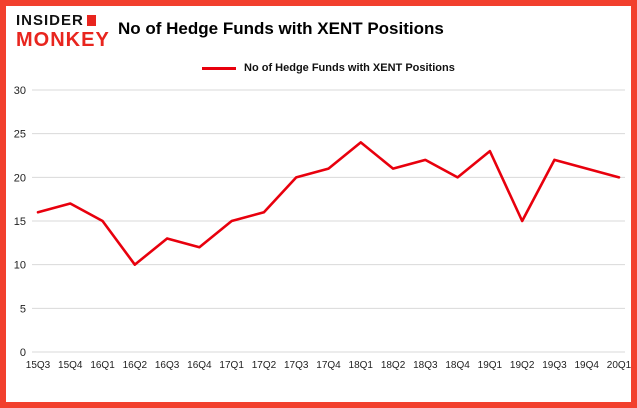 This screenshot has height=408, width=637. What do you see at coordinates (167, 365) in the screenshot?
I see `x-axis-tick-label: 16Q3` at bounding box center [167, 365].